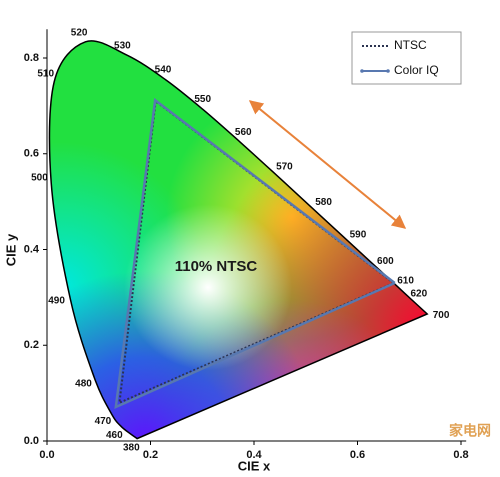  What do you see at coordinates (441, 315) in the screenshot?
I see `wavelength-label: 700` at bounding box center [441, 315].